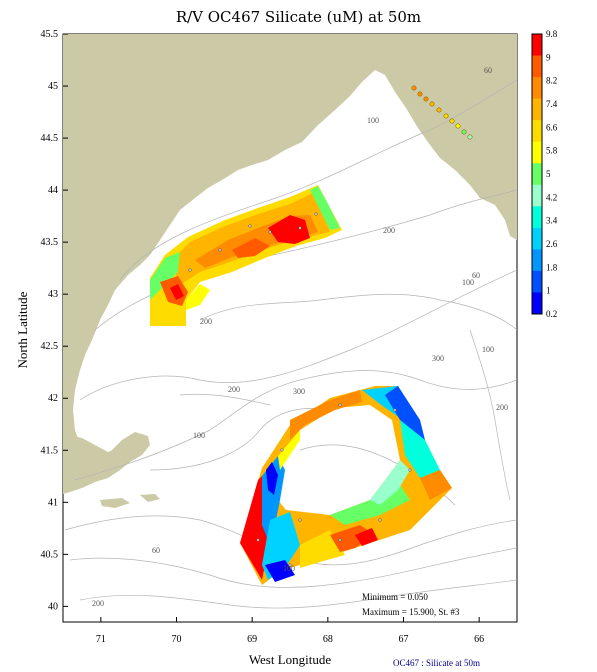 The width and height of the screenshot is (597, 672). I want to click on colorbar-label: 8.2, so click(551, 81).